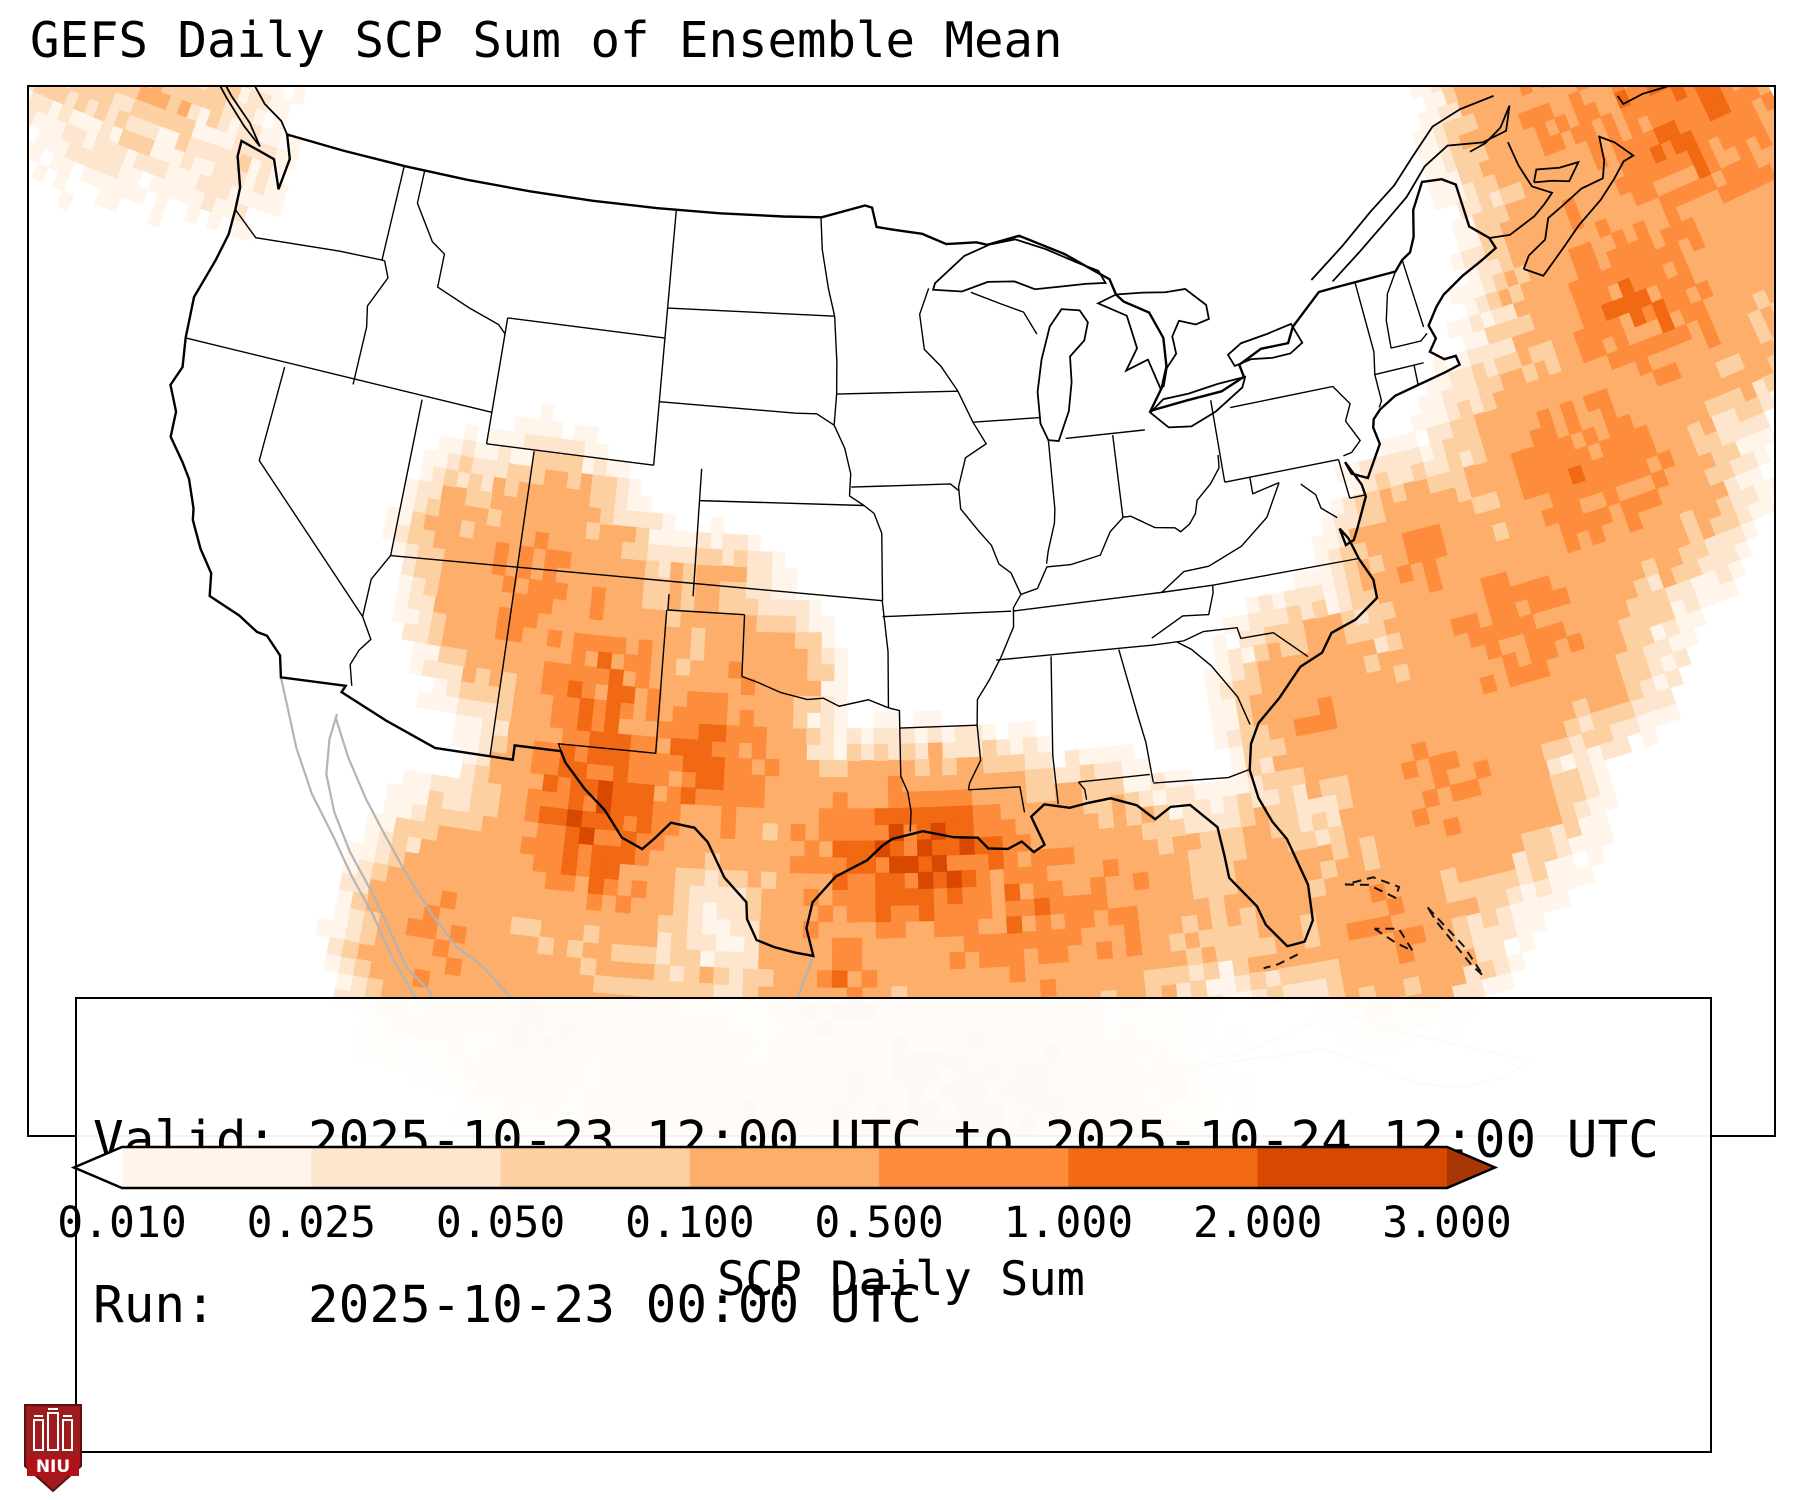 The image size is (1803, 1500). Describe the element at coordinates (98, 1167) in the screenshot. I see `colorbar-under-arrow` at that location.